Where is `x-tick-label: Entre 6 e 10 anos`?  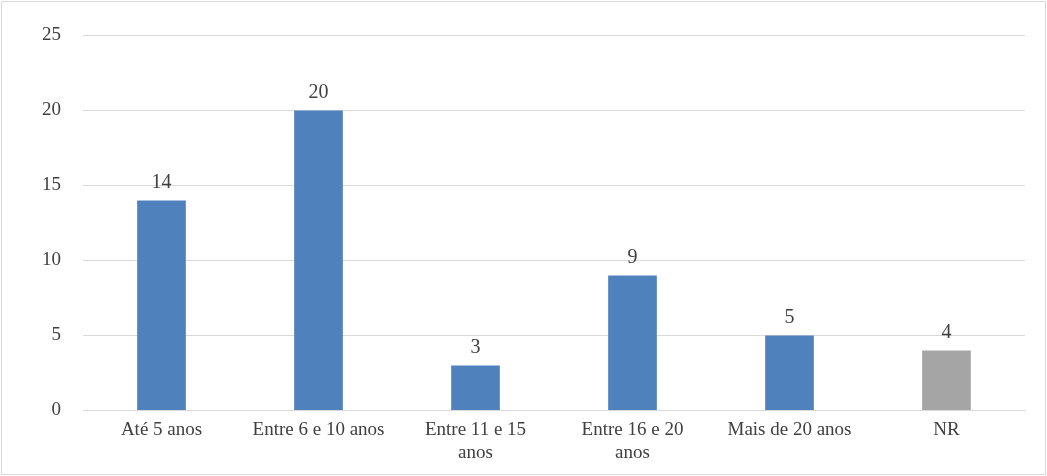
x-tick-label: Entre 6 e 10 anos is located at coordinates (318, 428).